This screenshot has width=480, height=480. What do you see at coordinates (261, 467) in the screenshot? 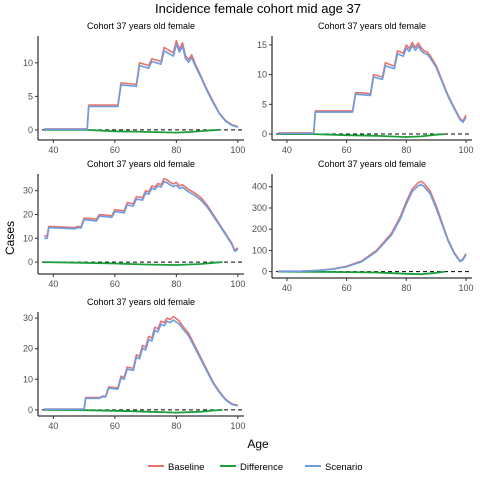
I see `legend-label-difference: Difference` at bounding box center [261, 467].